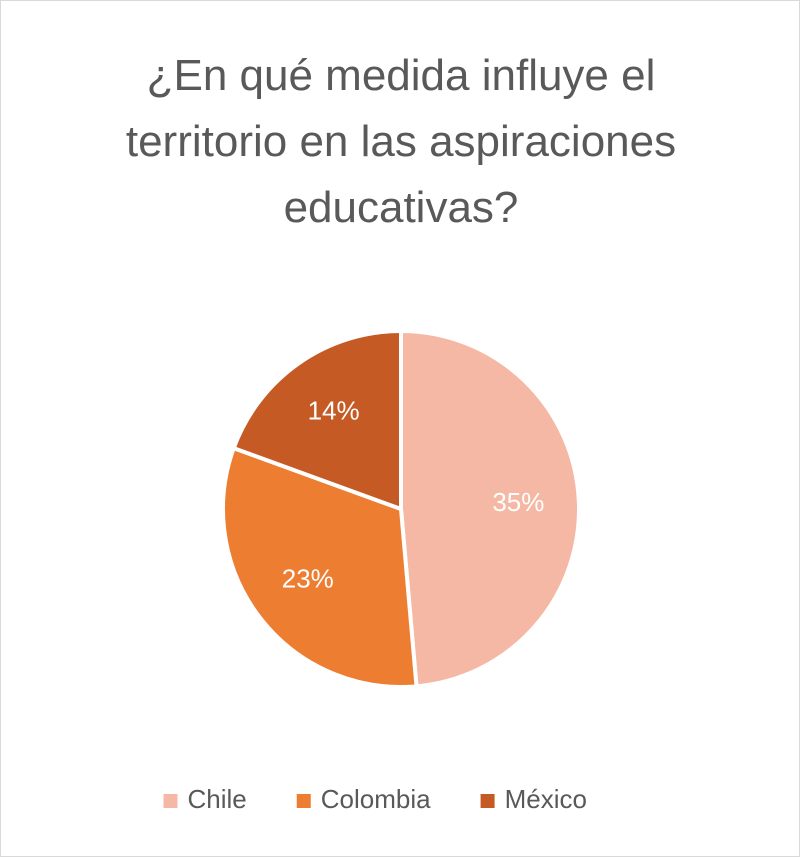 The height and width of the screenshot is (857, 800). I want to click on data-label: 23%, so click(308, 578).